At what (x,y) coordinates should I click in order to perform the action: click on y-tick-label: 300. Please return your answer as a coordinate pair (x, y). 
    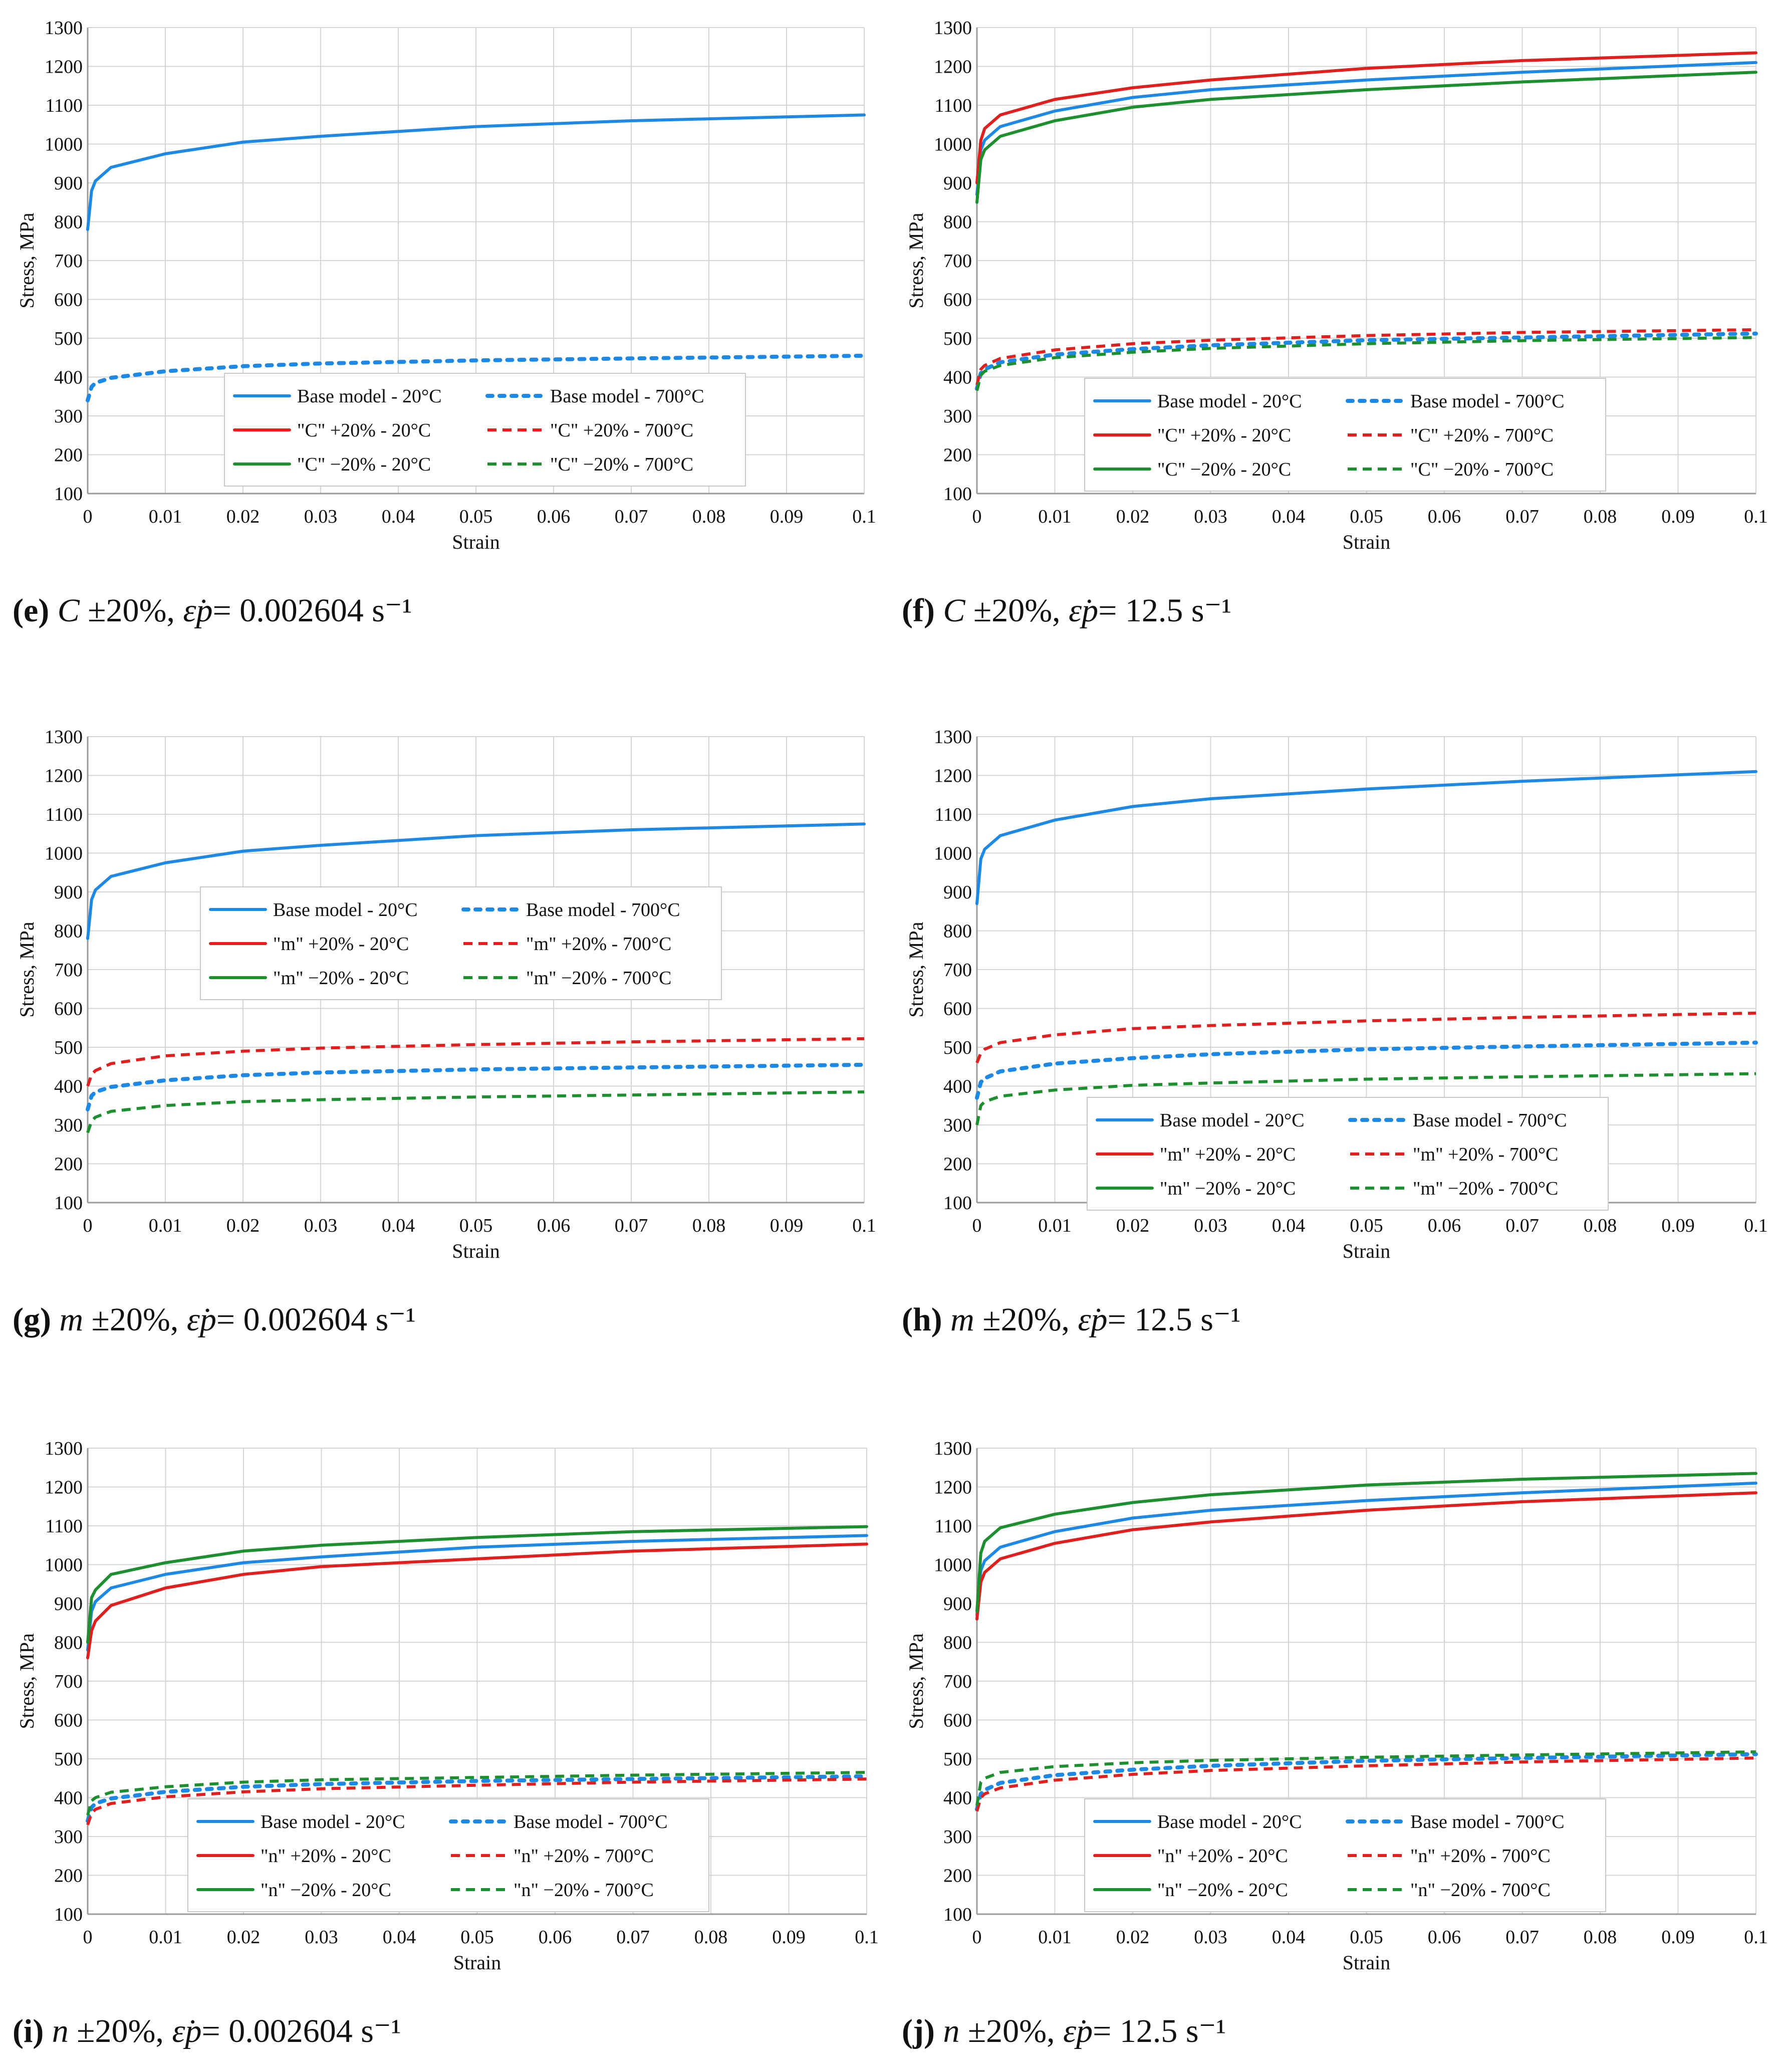
    Looking at the image, I should click on (957, 416).